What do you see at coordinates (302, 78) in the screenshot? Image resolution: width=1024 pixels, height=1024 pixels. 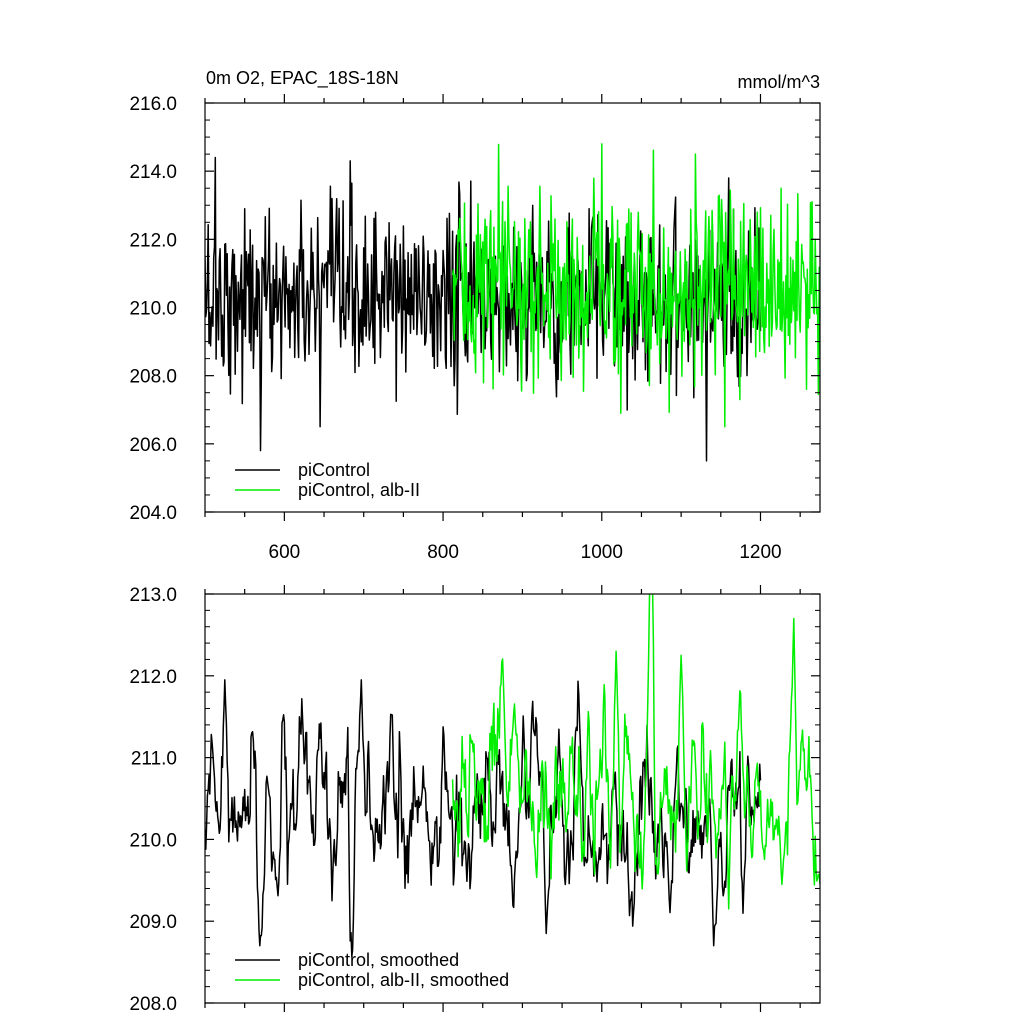 I see `chart-title: 0m O2, EPAC_18S-18N` at bounding box center [302, 78].